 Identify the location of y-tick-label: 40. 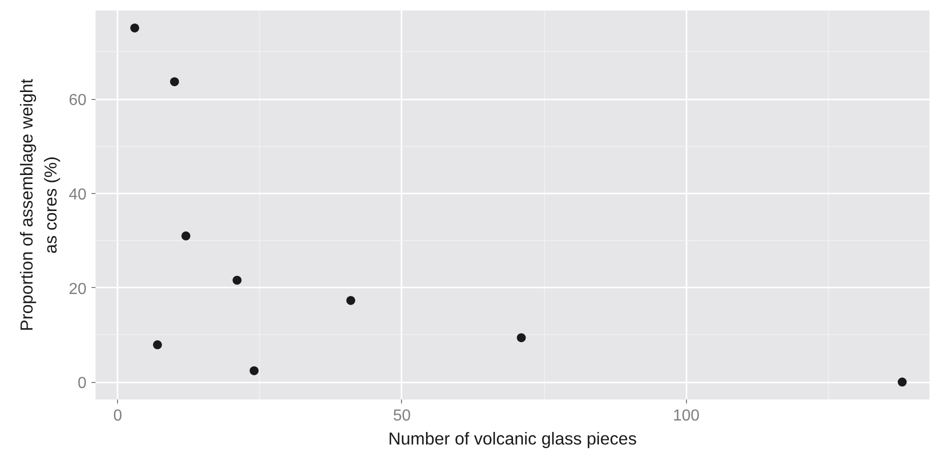
(77, 195).